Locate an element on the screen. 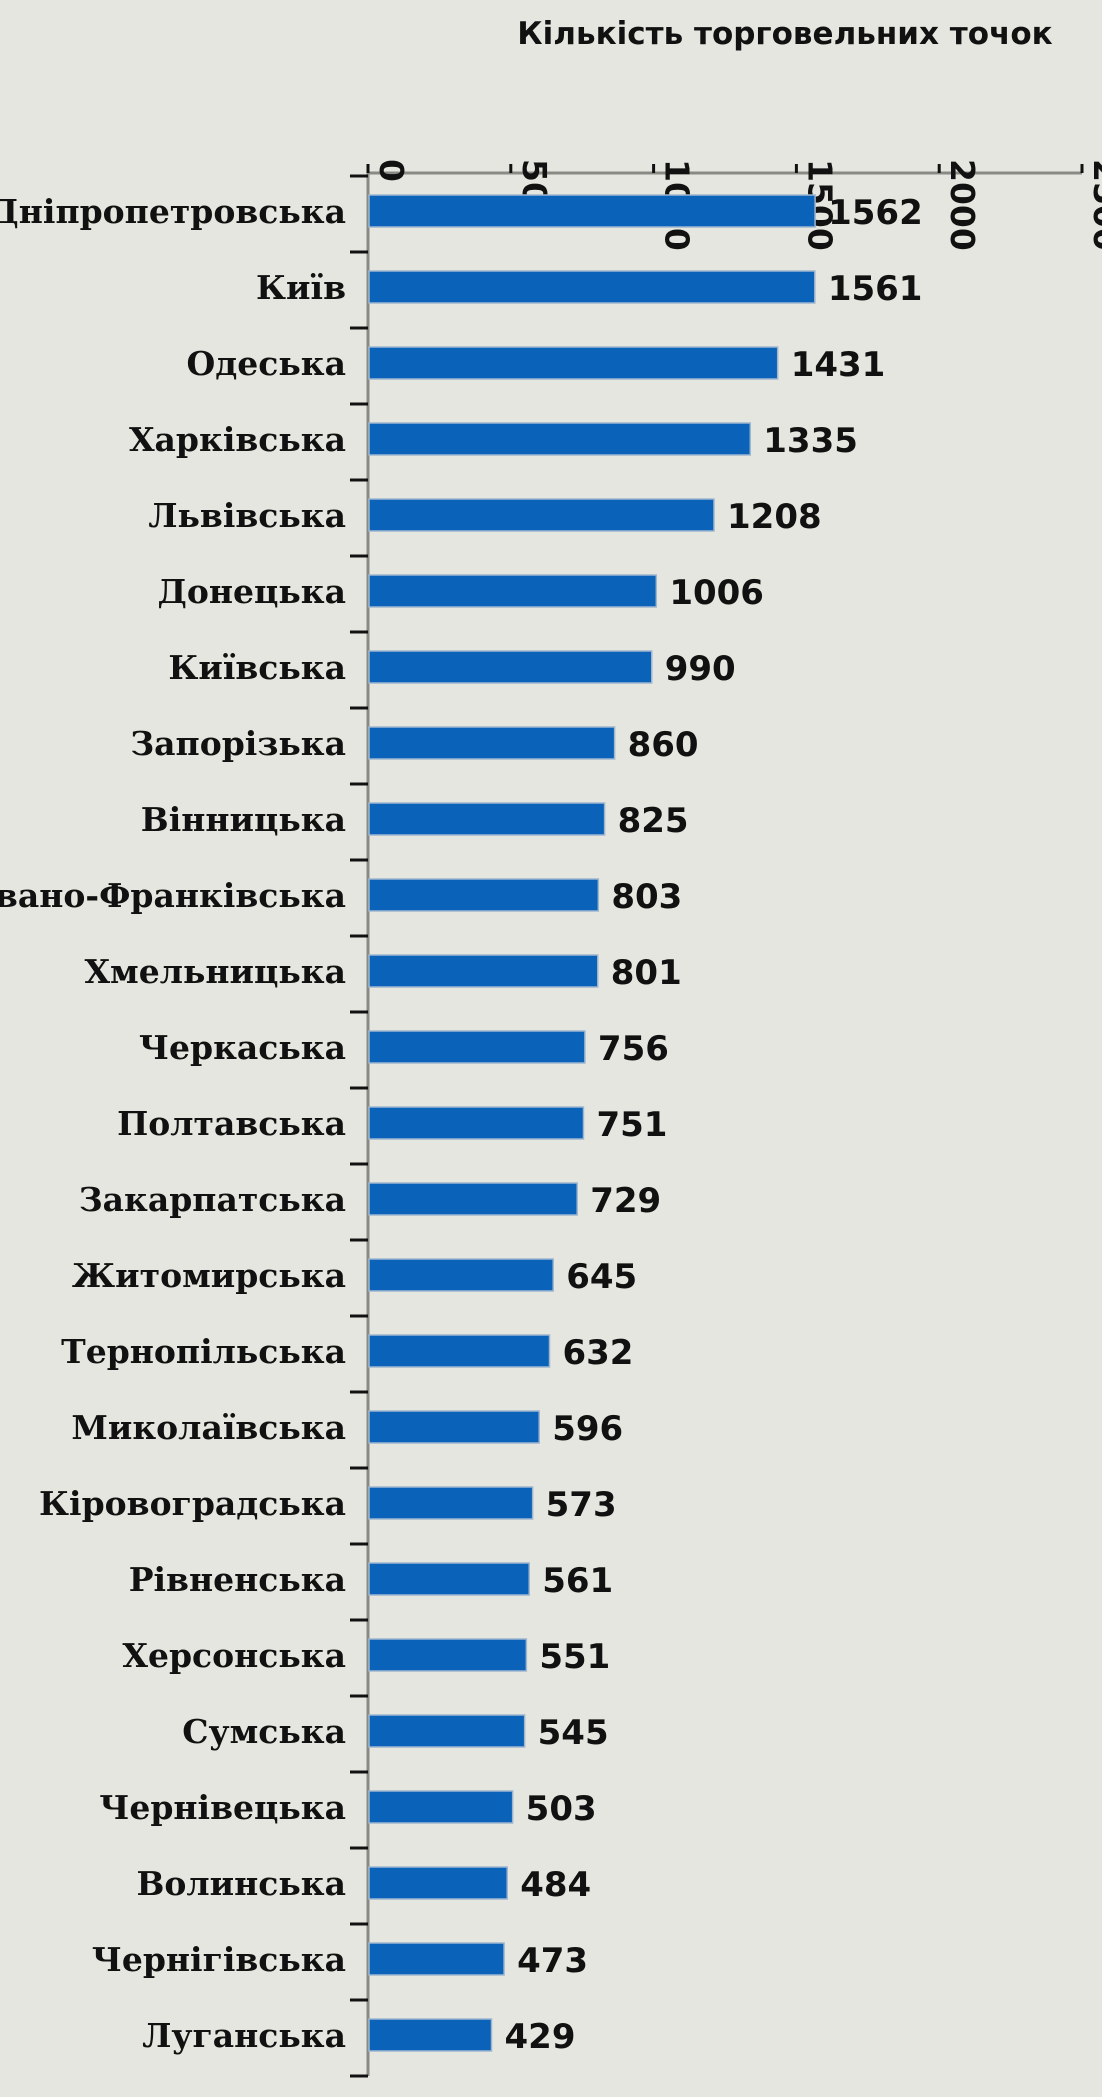  data-label: 1431 is located at coordinates (838, 365).